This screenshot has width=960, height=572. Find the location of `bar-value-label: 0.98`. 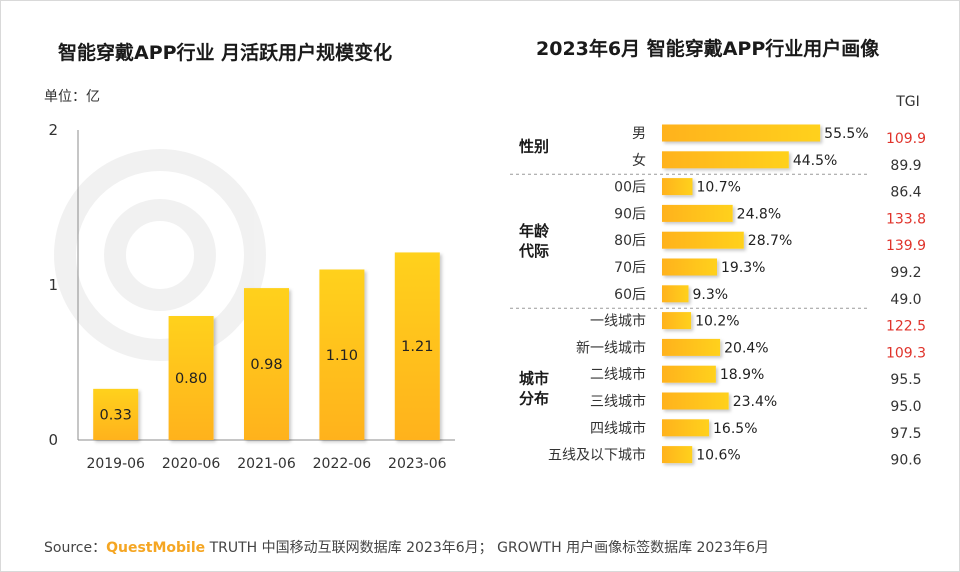

bar-value-label: 0.98 is located at coordinates (266, 365).